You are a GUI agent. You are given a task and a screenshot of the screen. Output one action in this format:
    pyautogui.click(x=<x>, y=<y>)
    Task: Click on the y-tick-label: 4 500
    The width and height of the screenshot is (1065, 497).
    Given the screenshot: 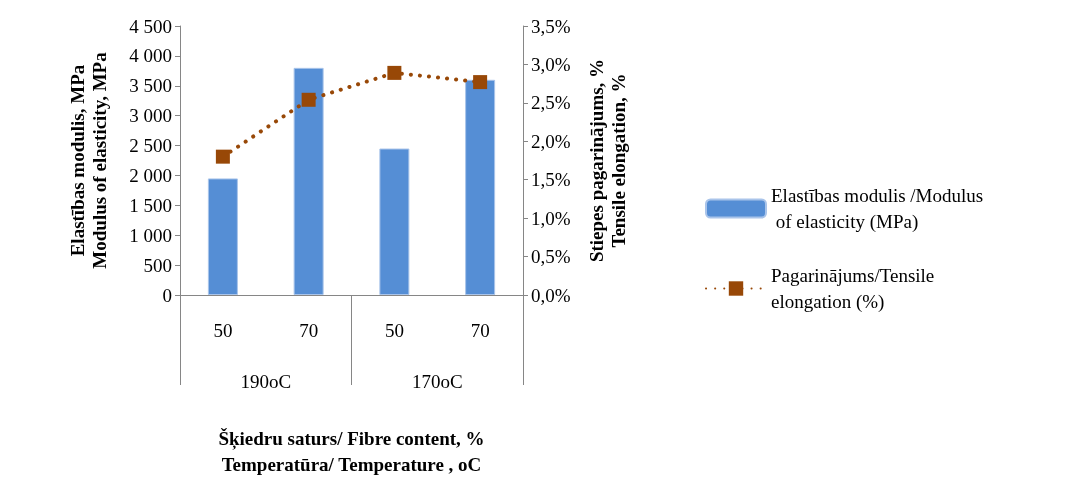 What is the action you would take?
    pyautogui.click(x=150, y=26)
    